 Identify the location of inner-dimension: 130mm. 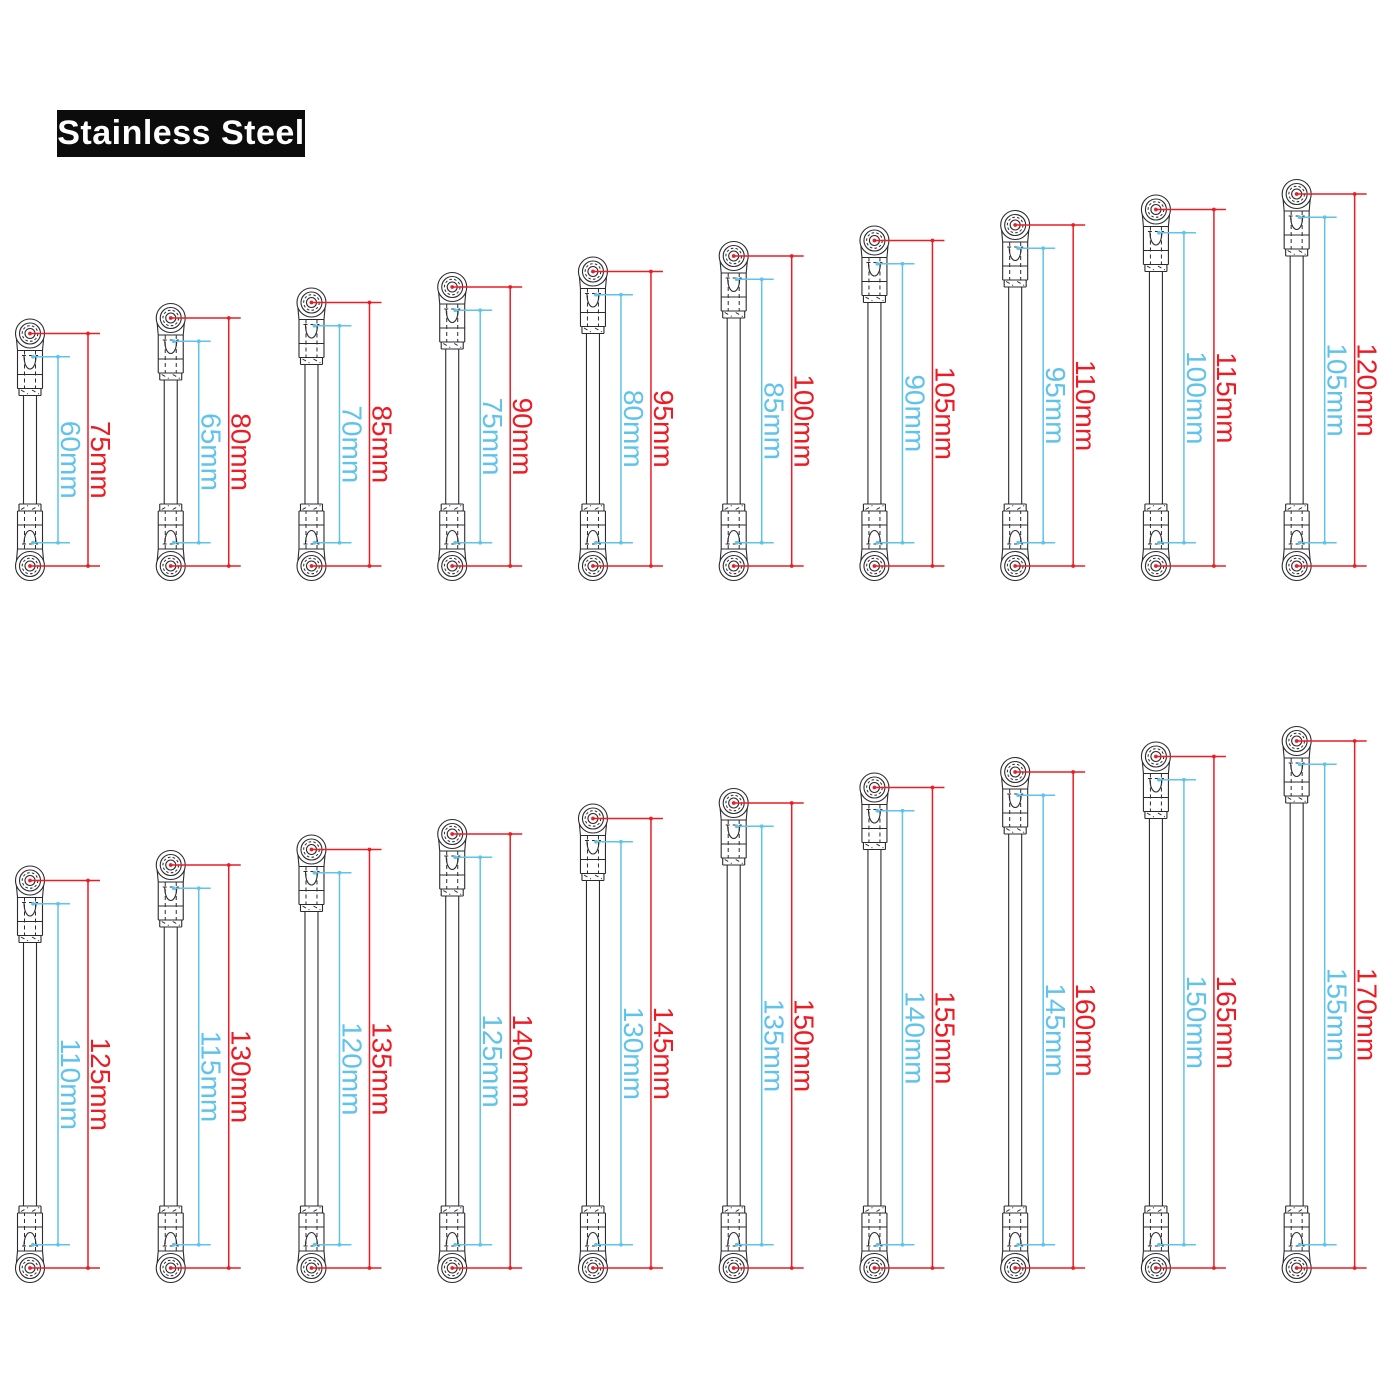
(621, 1043).